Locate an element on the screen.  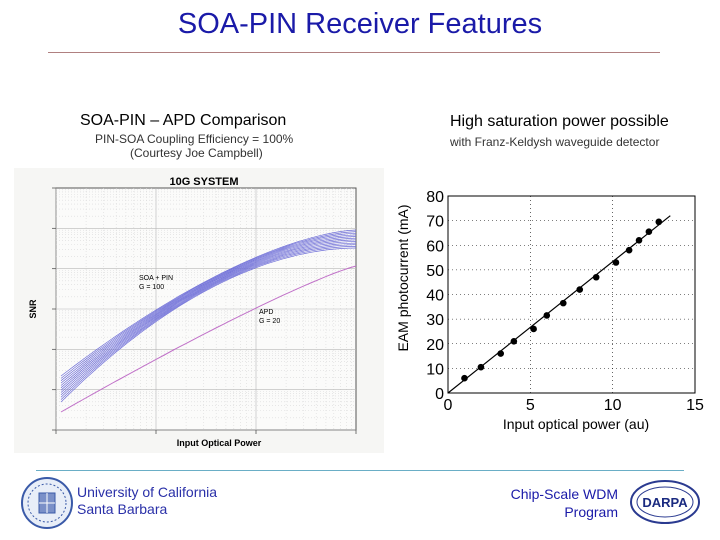
left-section-subtitle-1: PIN-SOA Coupling Efficiency = 100% is located at coordinates (194, 139).